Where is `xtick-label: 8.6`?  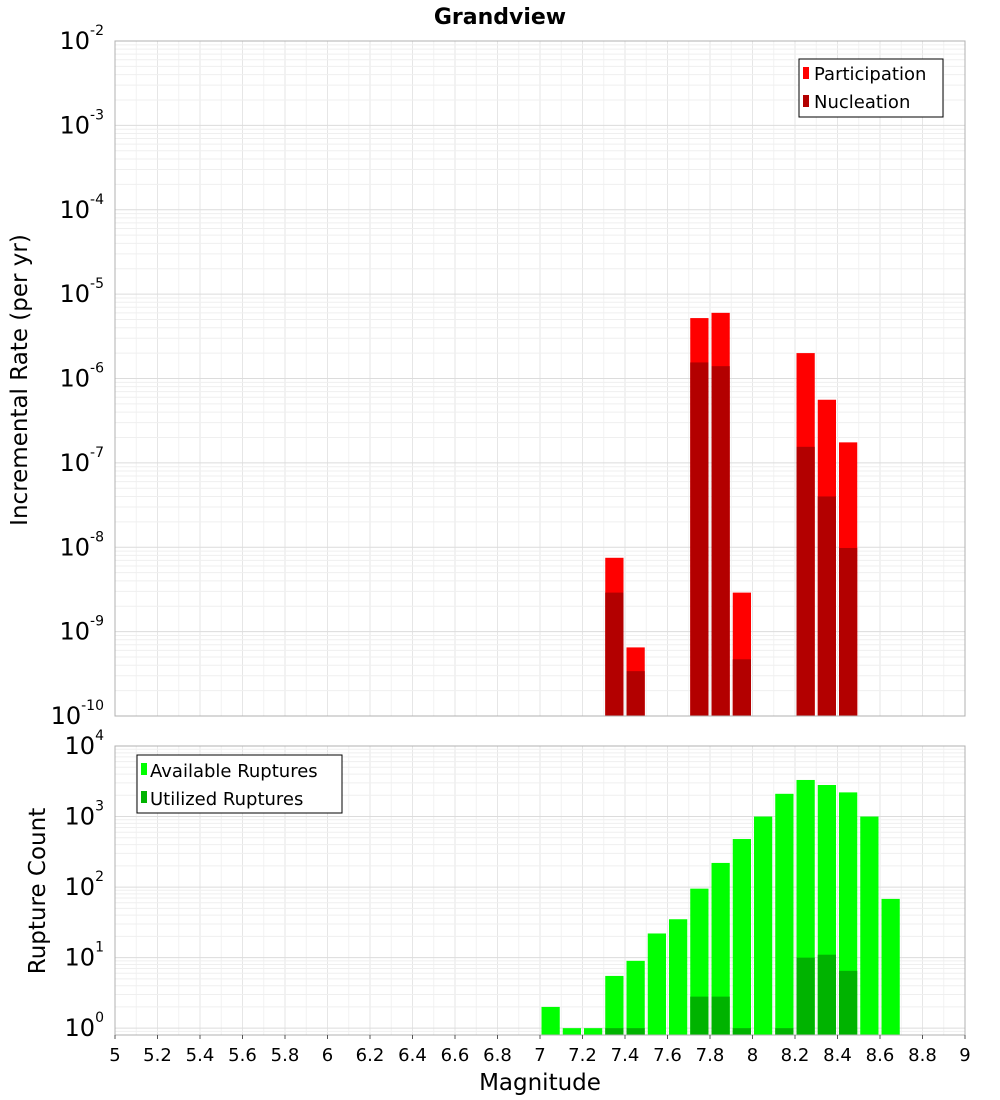
xtick-label: 8.6 is located at coordinates (880, 1055).